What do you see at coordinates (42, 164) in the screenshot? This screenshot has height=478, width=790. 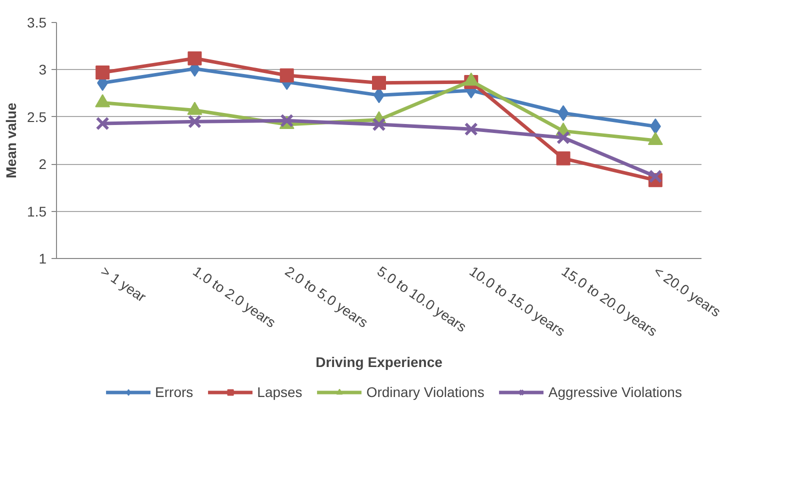 I see `y-tick-label: 2` at bounding box center [42, 164].